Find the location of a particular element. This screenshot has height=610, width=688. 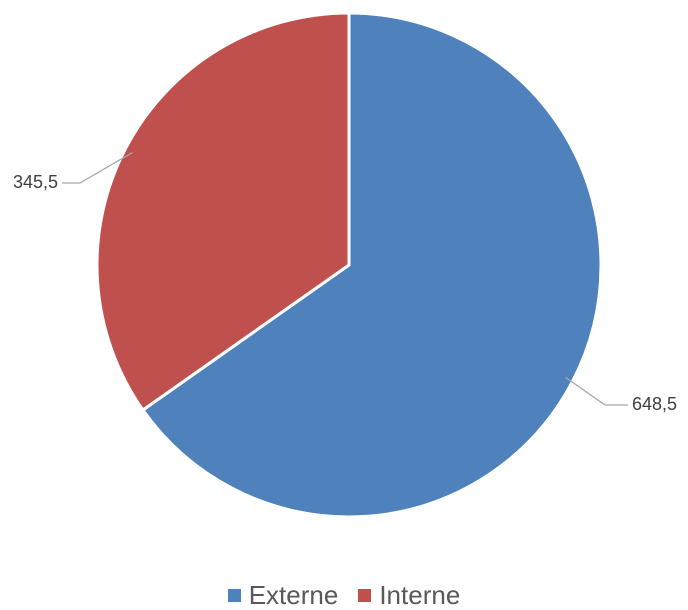

legend-swatch-externe is located at coordinates (234, 595).